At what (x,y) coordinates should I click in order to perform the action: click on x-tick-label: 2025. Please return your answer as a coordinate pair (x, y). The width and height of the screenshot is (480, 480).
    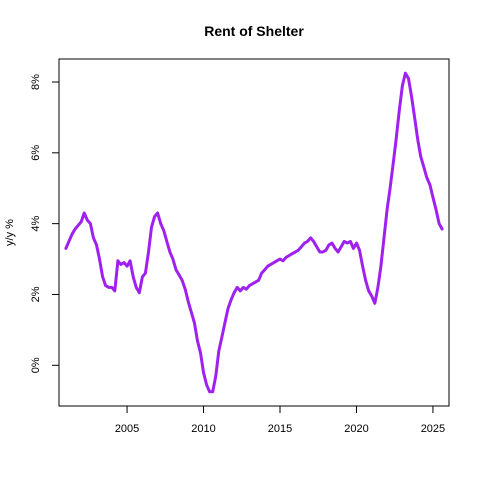
    Looking at the image, I should click on (433, 429).